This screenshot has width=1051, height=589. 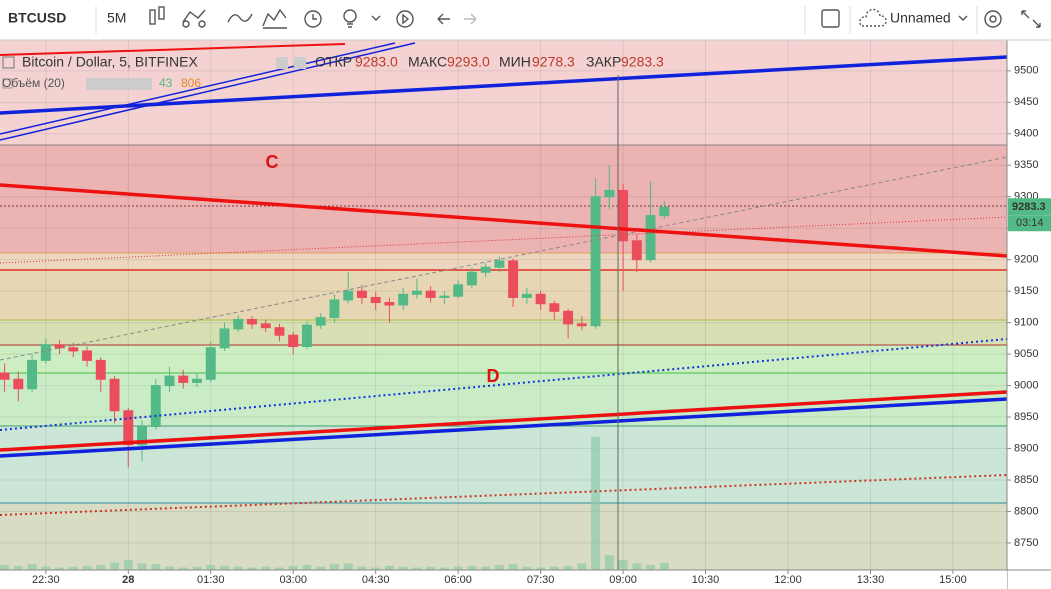 What do you see at coordinates (376, 580) in the screenshot?
I see `x-tick-label: 04:30` at bounding box center [376, 580].